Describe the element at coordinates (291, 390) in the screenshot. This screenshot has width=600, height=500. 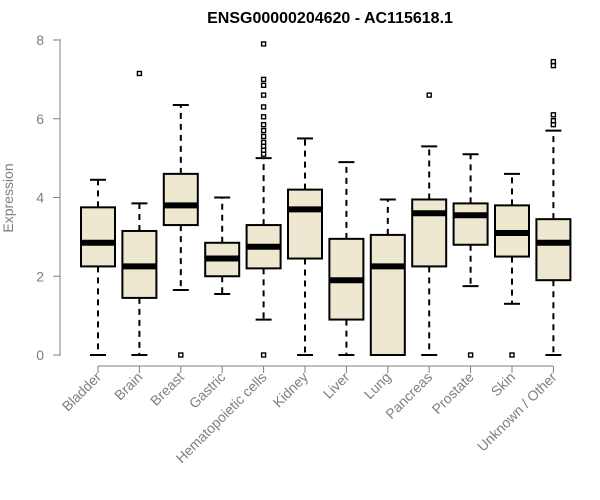
I see `x-tick-label: Kidney` at that location.